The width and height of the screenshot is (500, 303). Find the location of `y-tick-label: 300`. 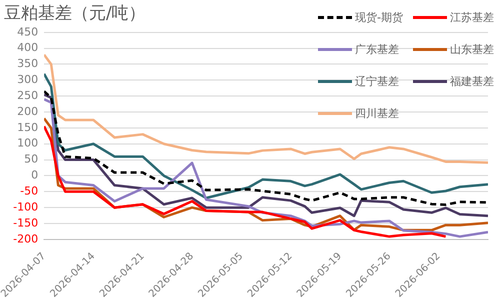

y-tick-label: 300 is located at coordinates (27, 79).